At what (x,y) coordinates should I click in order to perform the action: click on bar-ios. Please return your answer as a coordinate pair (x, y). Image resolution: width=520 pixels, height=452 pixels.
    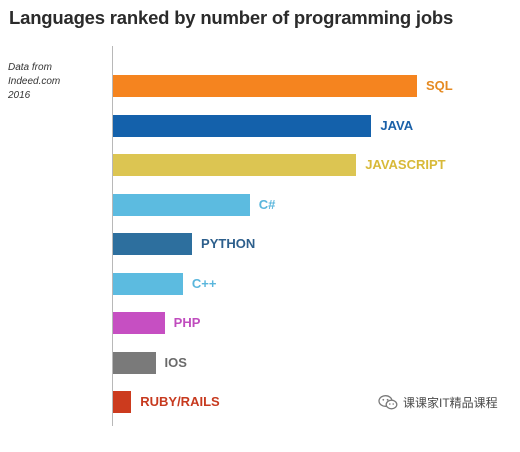
    Looking at the image, I should click on (134, 362).